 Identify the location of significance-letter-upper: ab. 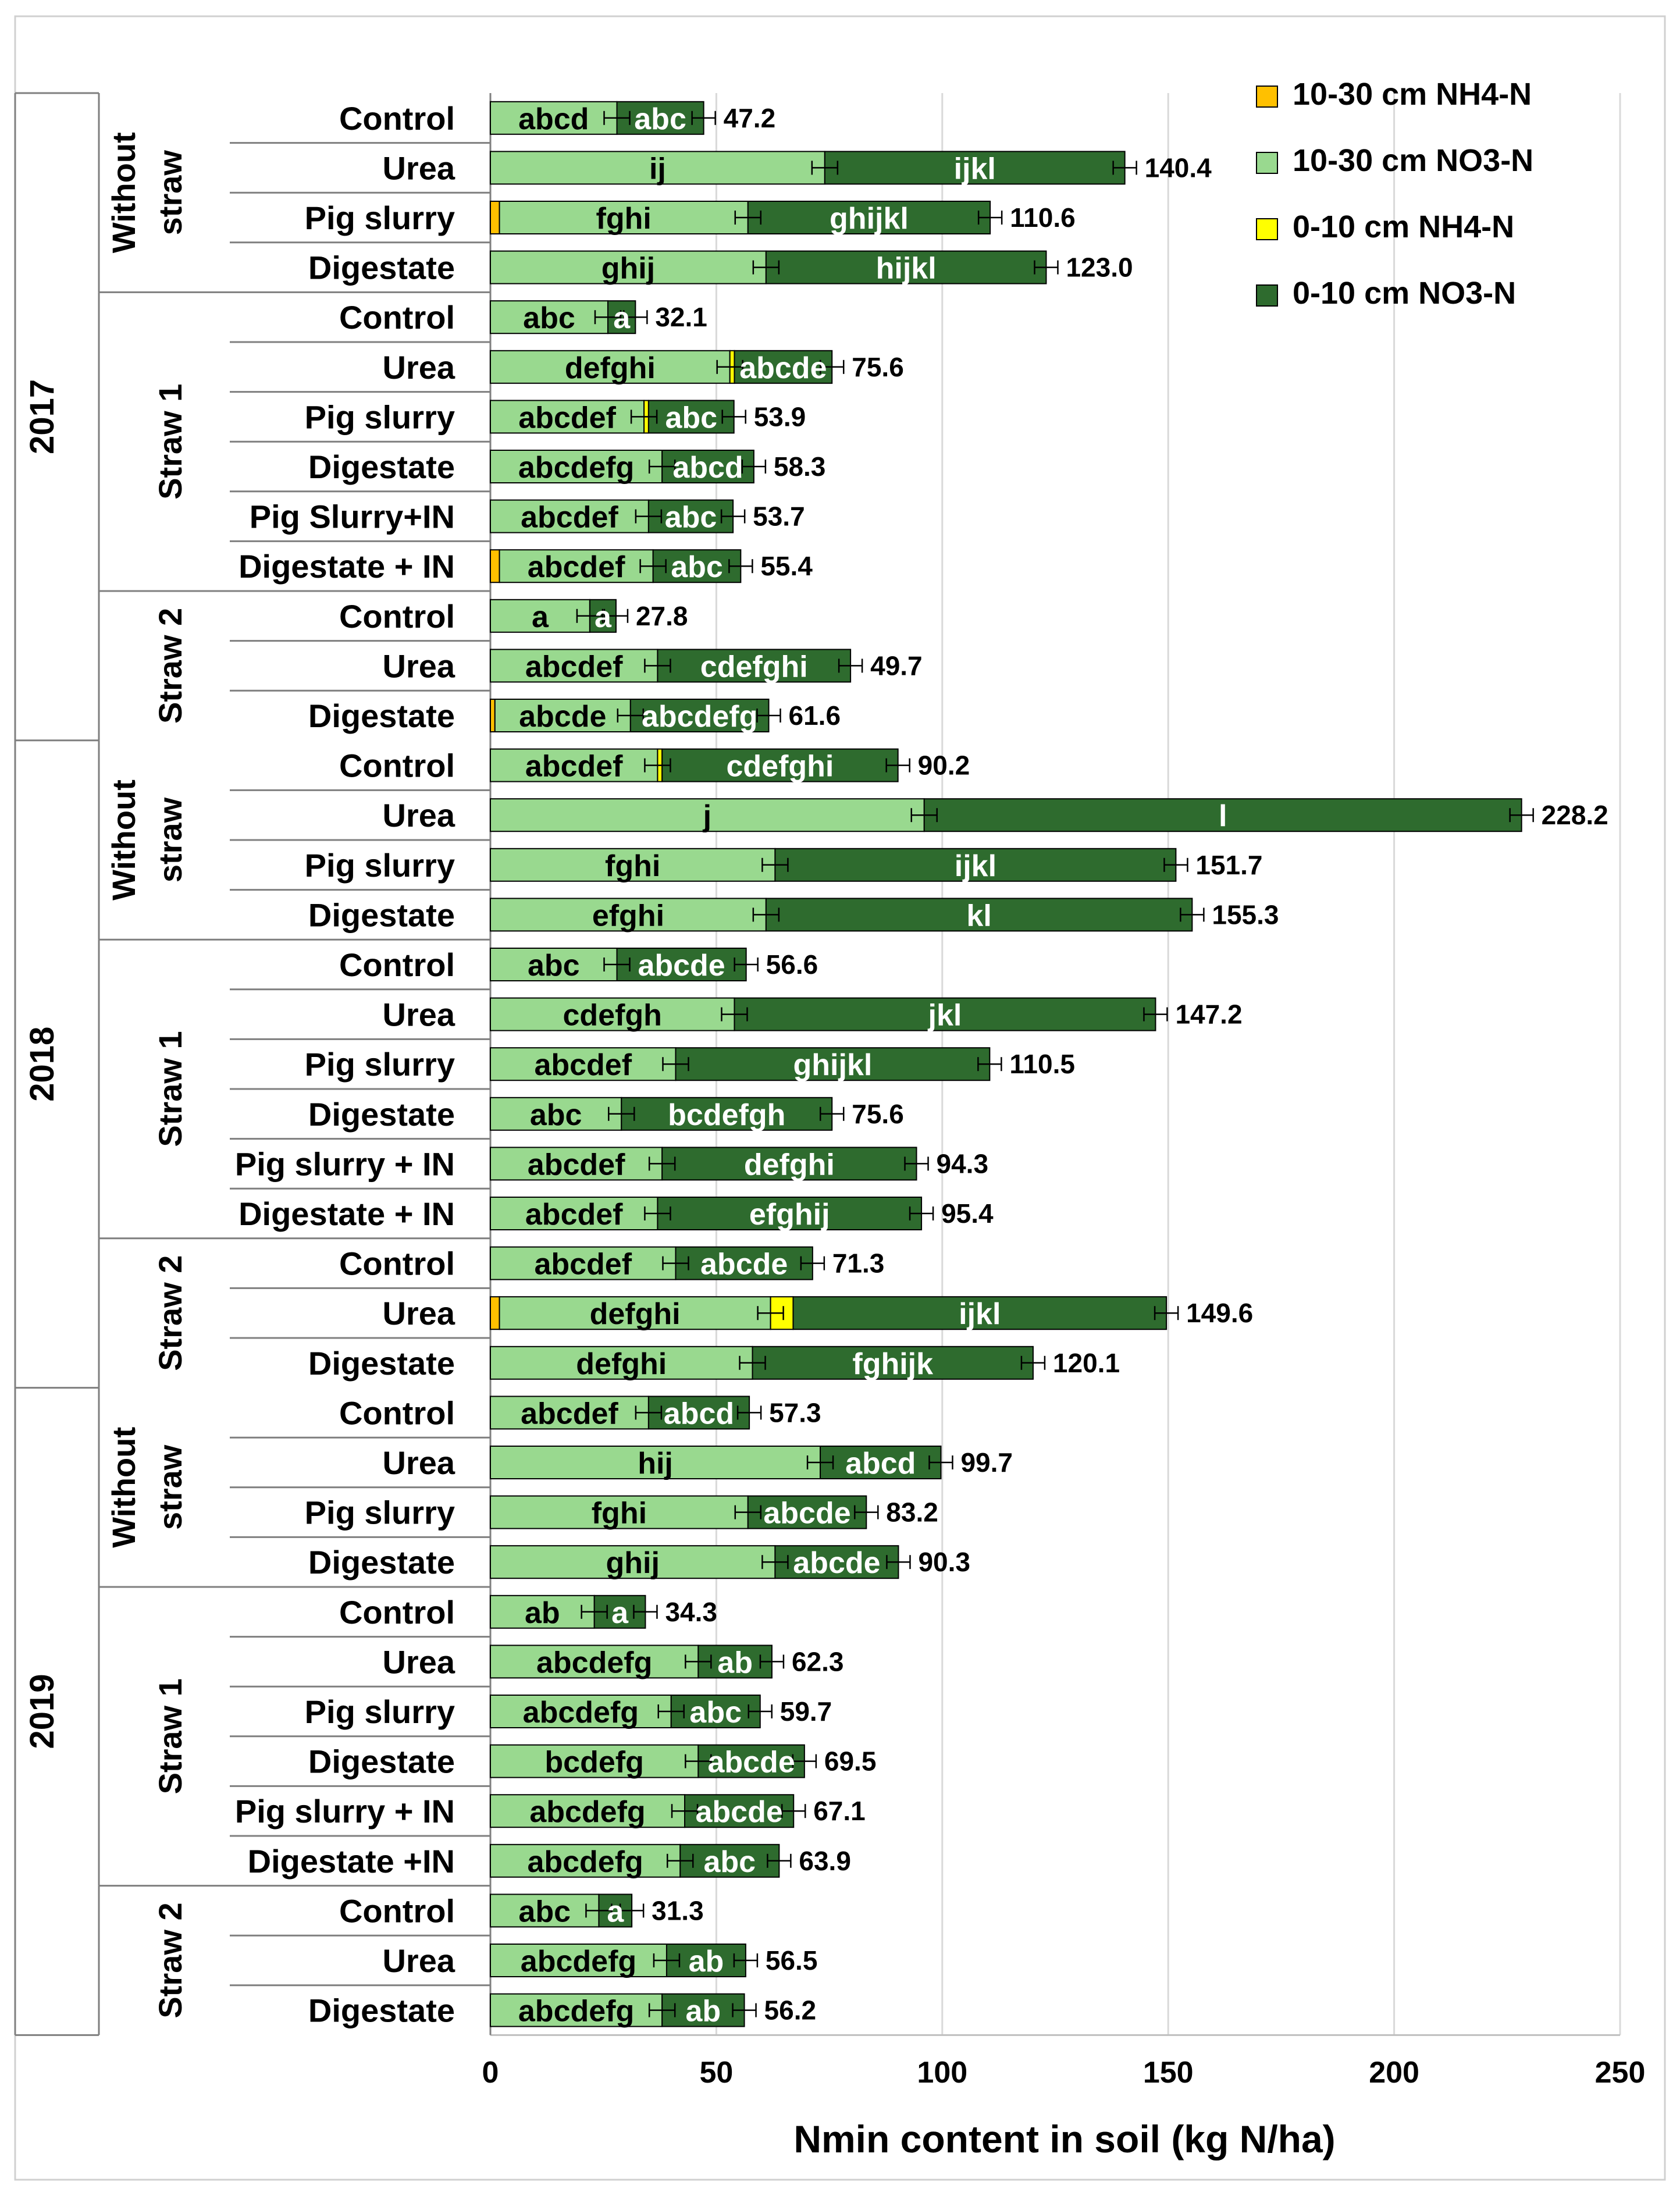
(735, 1662).